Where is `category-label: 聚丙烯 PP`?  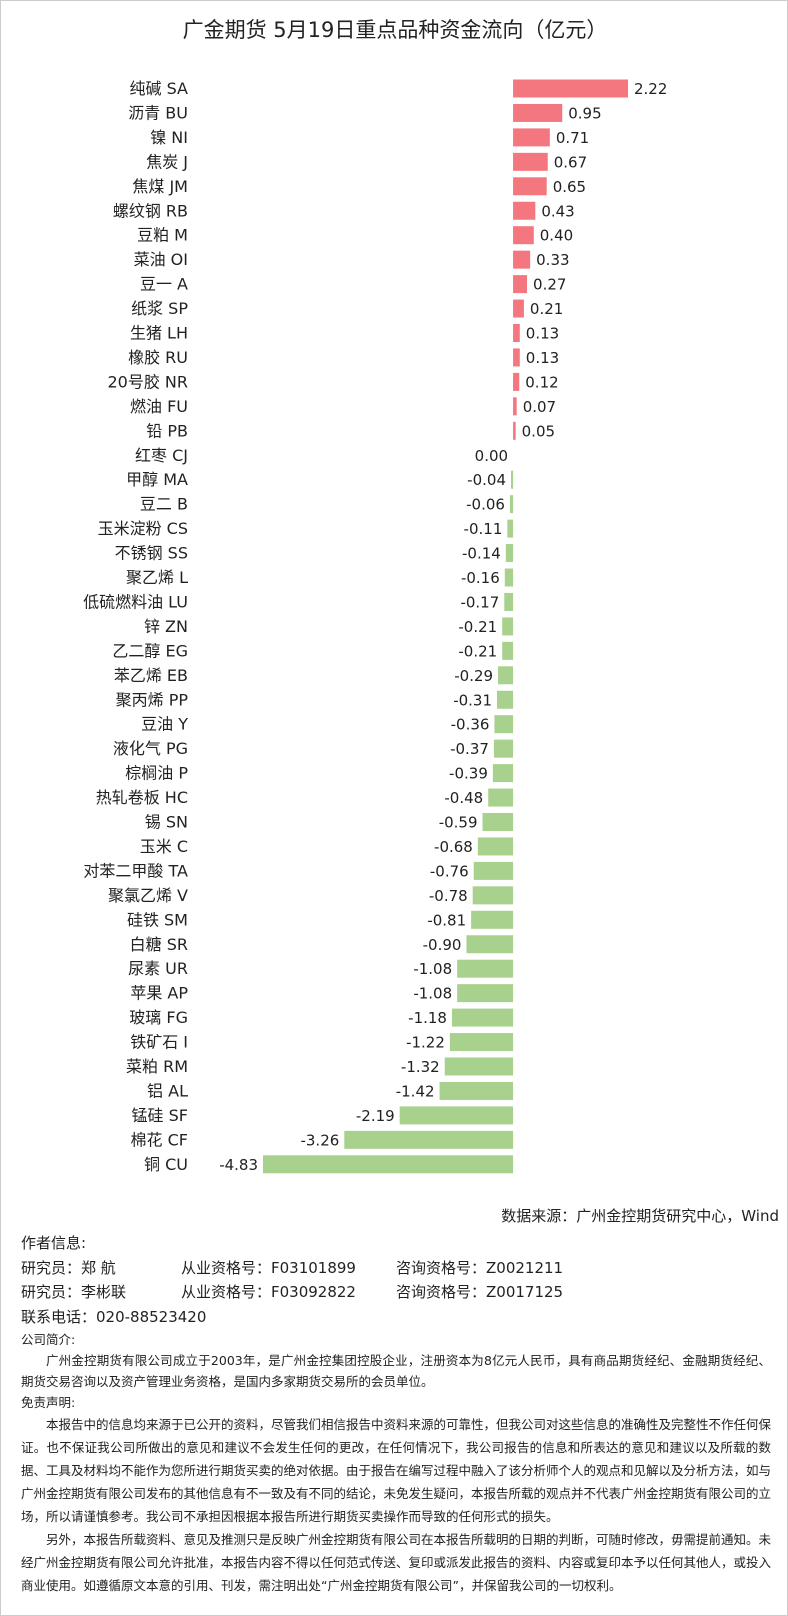
category-label: 聚丙烯 PP is located at coordinates (152, 699).